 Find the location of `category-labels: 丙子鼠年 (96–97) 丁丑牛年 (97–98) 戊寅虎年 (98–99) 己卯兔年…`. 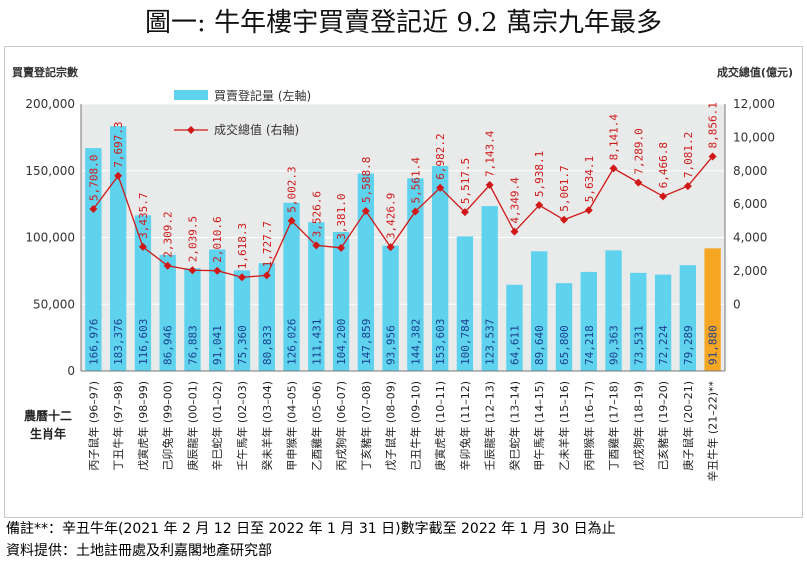

category-labels: 丙子鼠年 (96–97) 丁丑牛年 (97–98) 戊寅虎年 (98–99) 己卯兔年… is located at coordinates (402, 431).